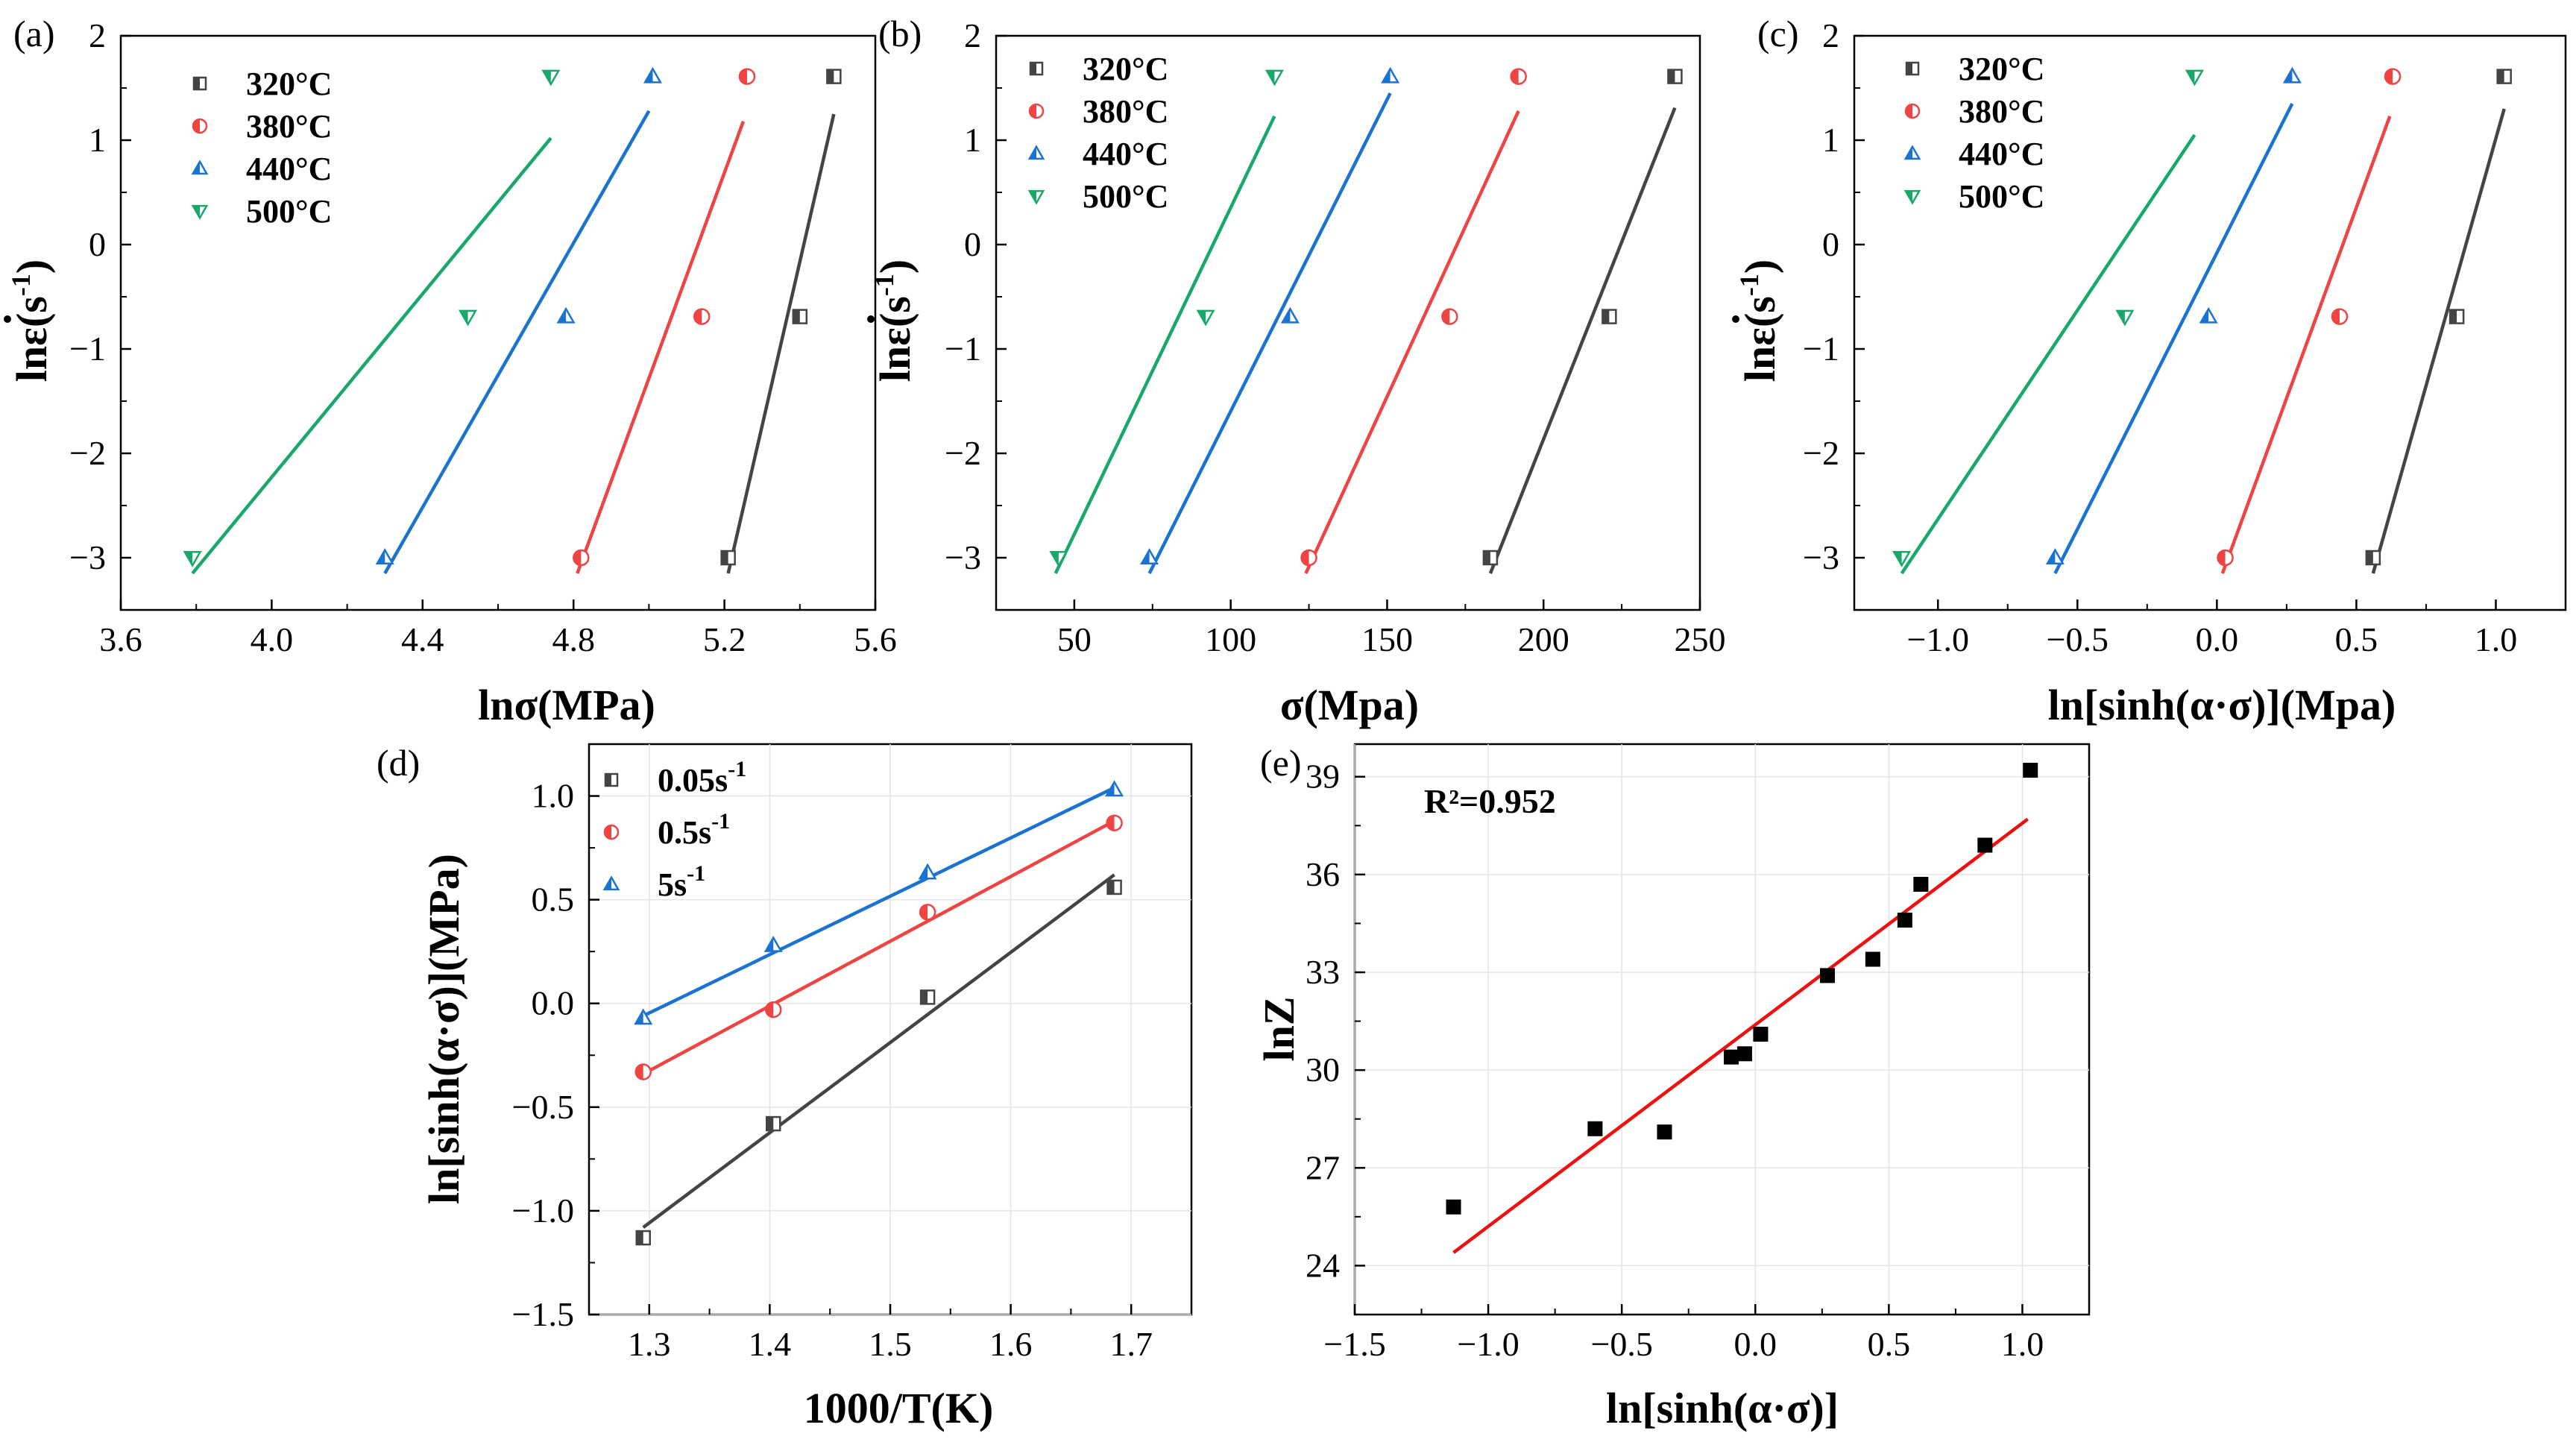 This screenshot has height=1448, width=2576. What do you see at coordinates (566, 705) in the screenshot?
I see `x-axis-title: lnσ(MPa)` at bounding box center [566, 705].